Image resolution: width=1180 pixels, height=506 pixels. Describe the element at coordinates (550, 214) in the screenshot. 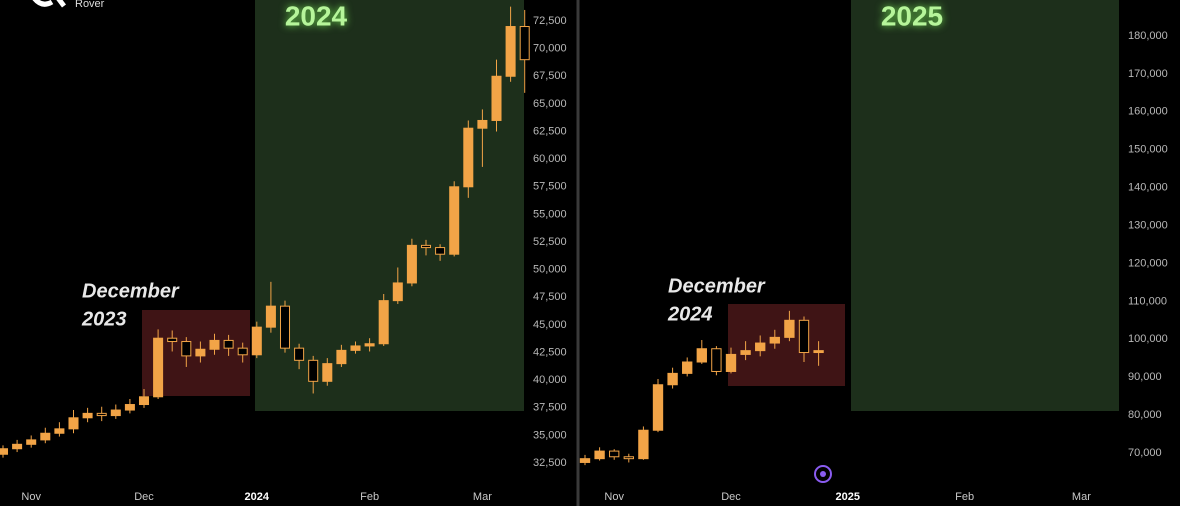

I see `y-tick-label: 55,000` at that location.